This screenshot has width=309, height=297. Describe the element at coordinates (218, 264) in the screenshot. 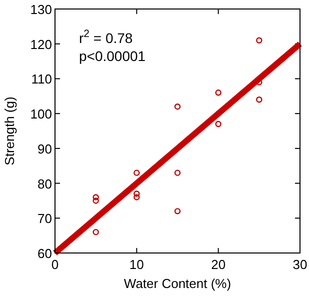

I see `x-tick-label: 20` at that location.